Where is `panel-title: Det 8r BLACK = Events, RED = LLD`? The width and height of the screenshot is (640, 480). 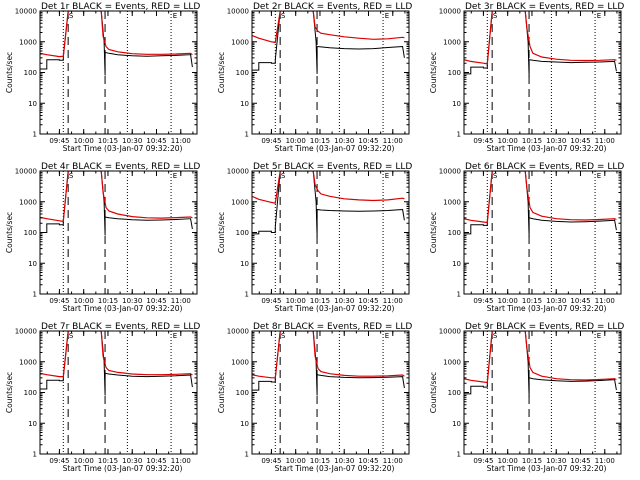
panel-title: Det 8r BLACK = Events, RED = LLD is located at coordinates (332, 327).